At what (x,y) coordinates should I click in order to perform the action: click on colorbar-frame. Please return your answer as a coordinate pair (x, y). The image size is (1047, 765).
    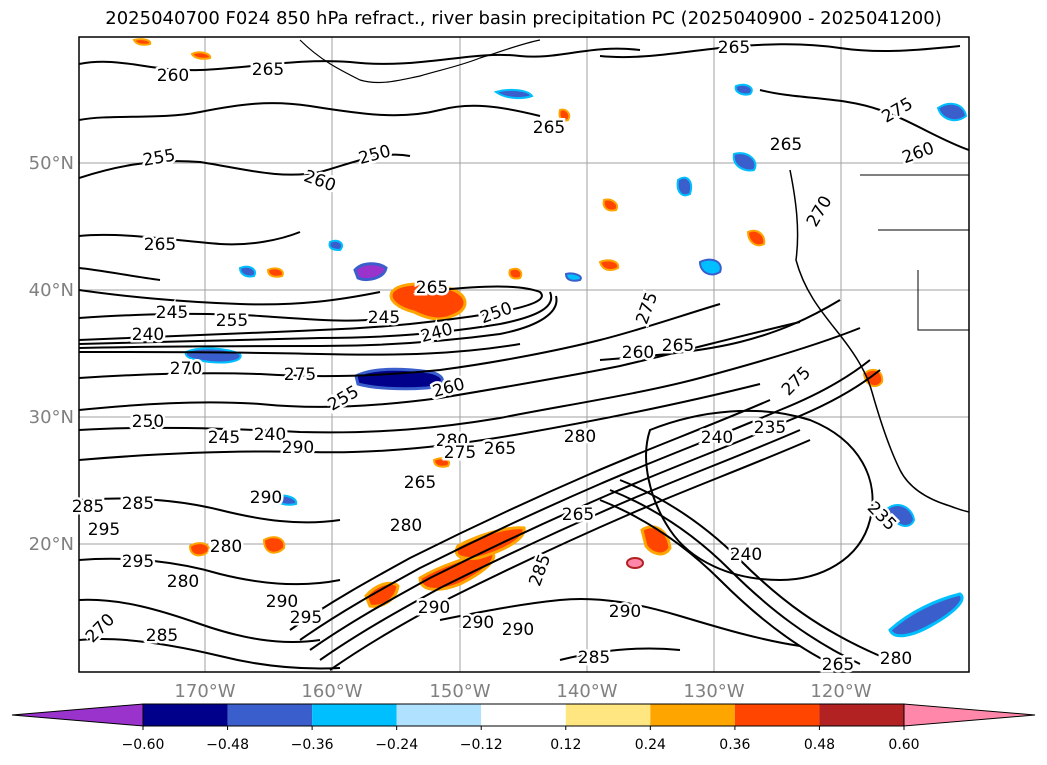
    Looking at the image, I should click on (523, 715).